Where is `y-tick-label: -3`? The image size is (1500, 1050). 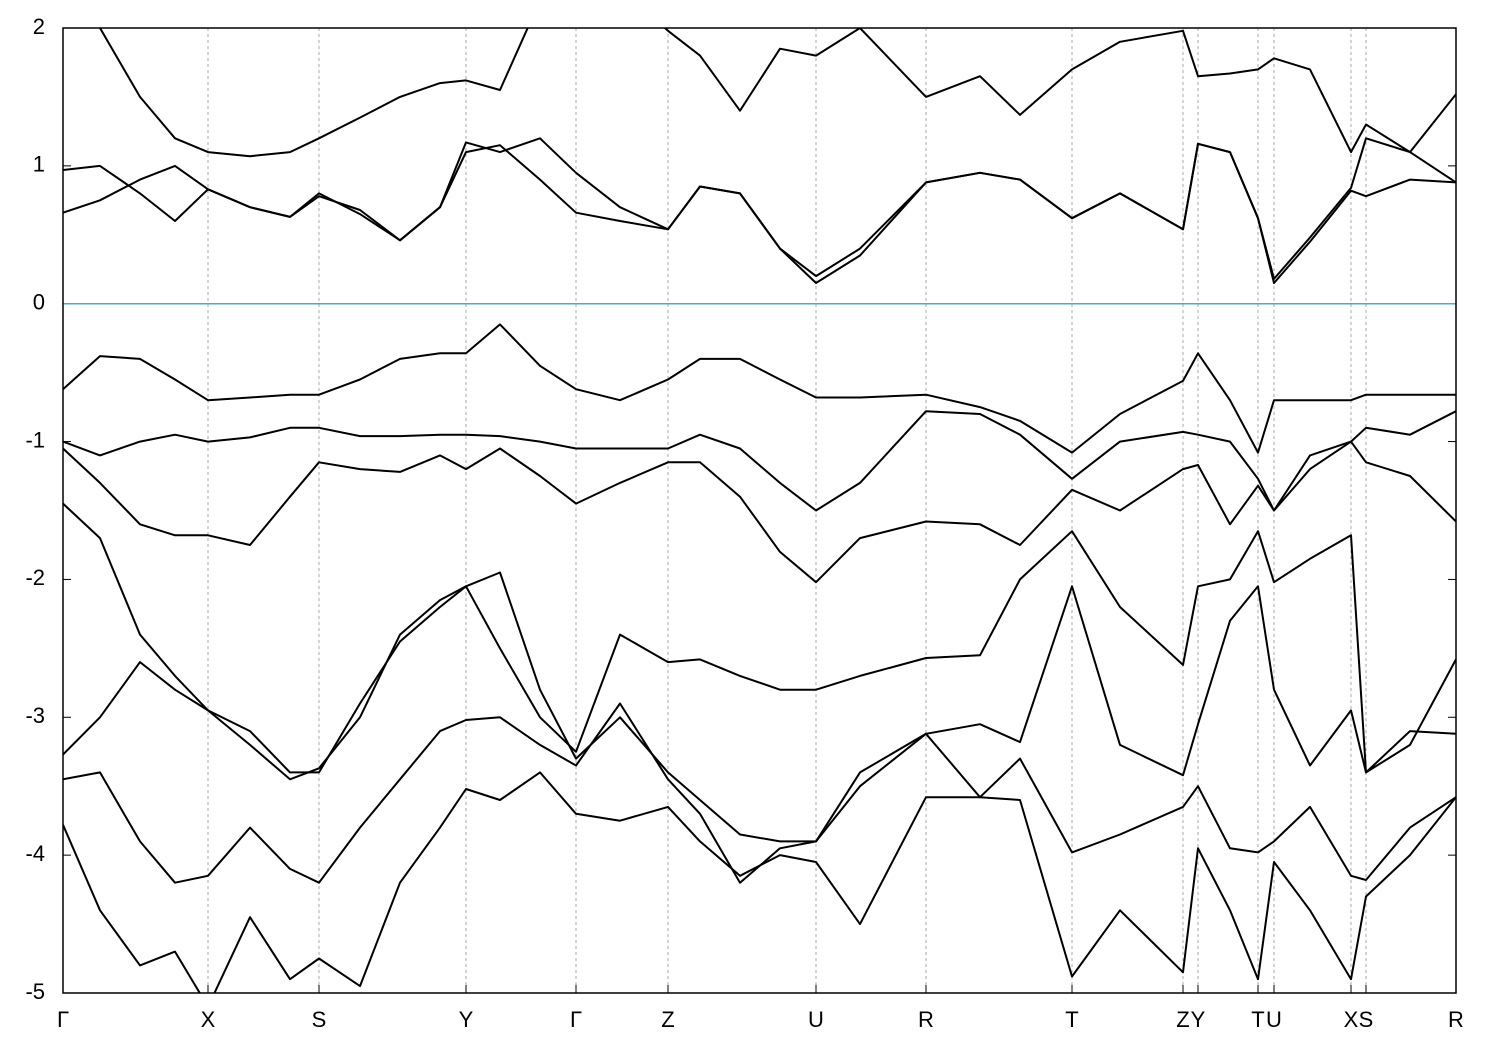 y-tick-label: -3 is located at coordinates (35, 715).